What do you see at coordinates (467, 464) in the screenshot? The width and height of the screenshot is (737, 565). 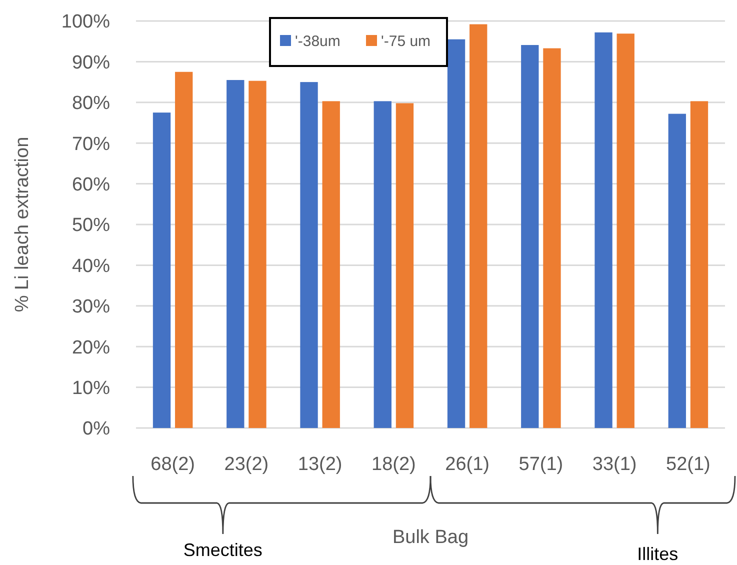 I see `x-tick-label: 26(1)` at bounding box center [467, 464].